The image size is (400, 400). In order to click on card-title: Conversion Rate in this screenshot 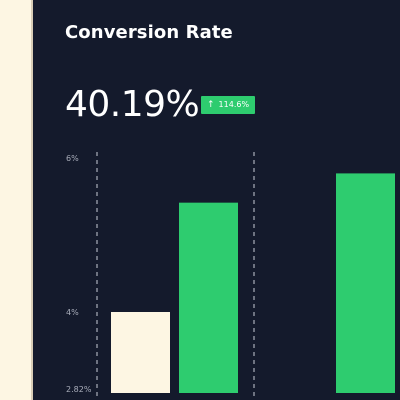, I will do `click(149, 32)`.